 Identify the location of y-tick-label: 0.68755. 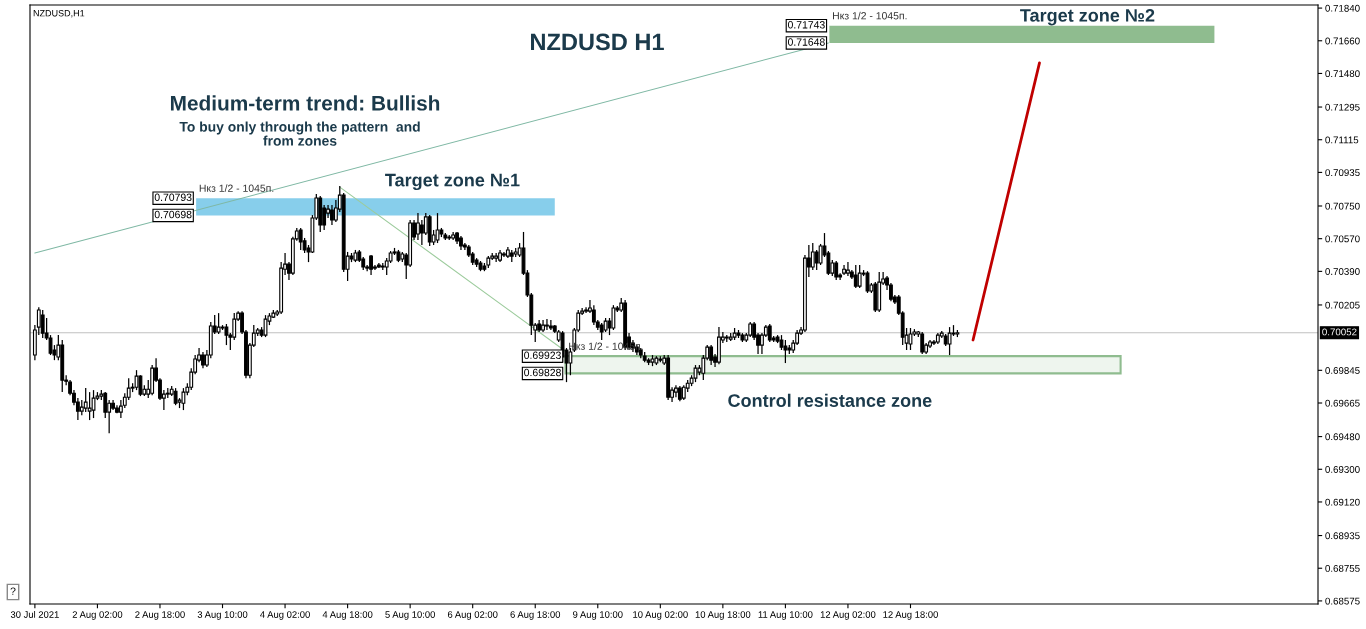
(1342, 568).